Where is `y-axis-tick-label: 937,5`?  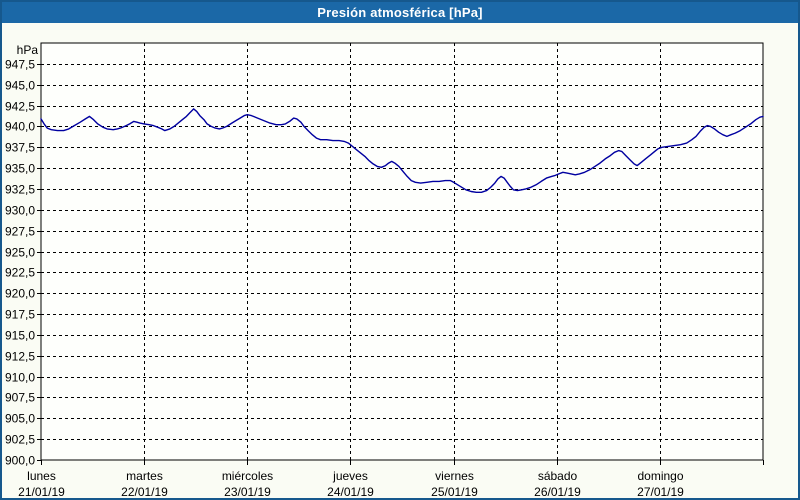
y-axis-tick-label: 937,5 is located at coordinates (20, 148).